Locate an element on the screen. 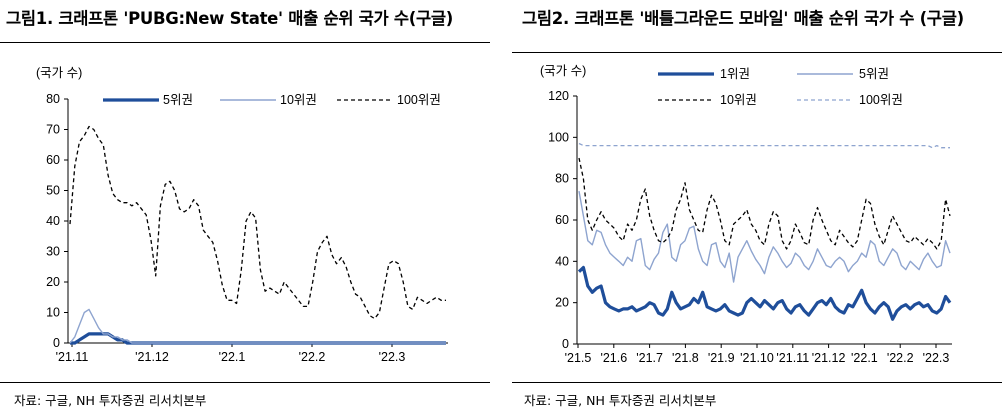 This screenshot has width=1002, height=413. x-tick-label: '21.7 is located at coordinates (649, 358).